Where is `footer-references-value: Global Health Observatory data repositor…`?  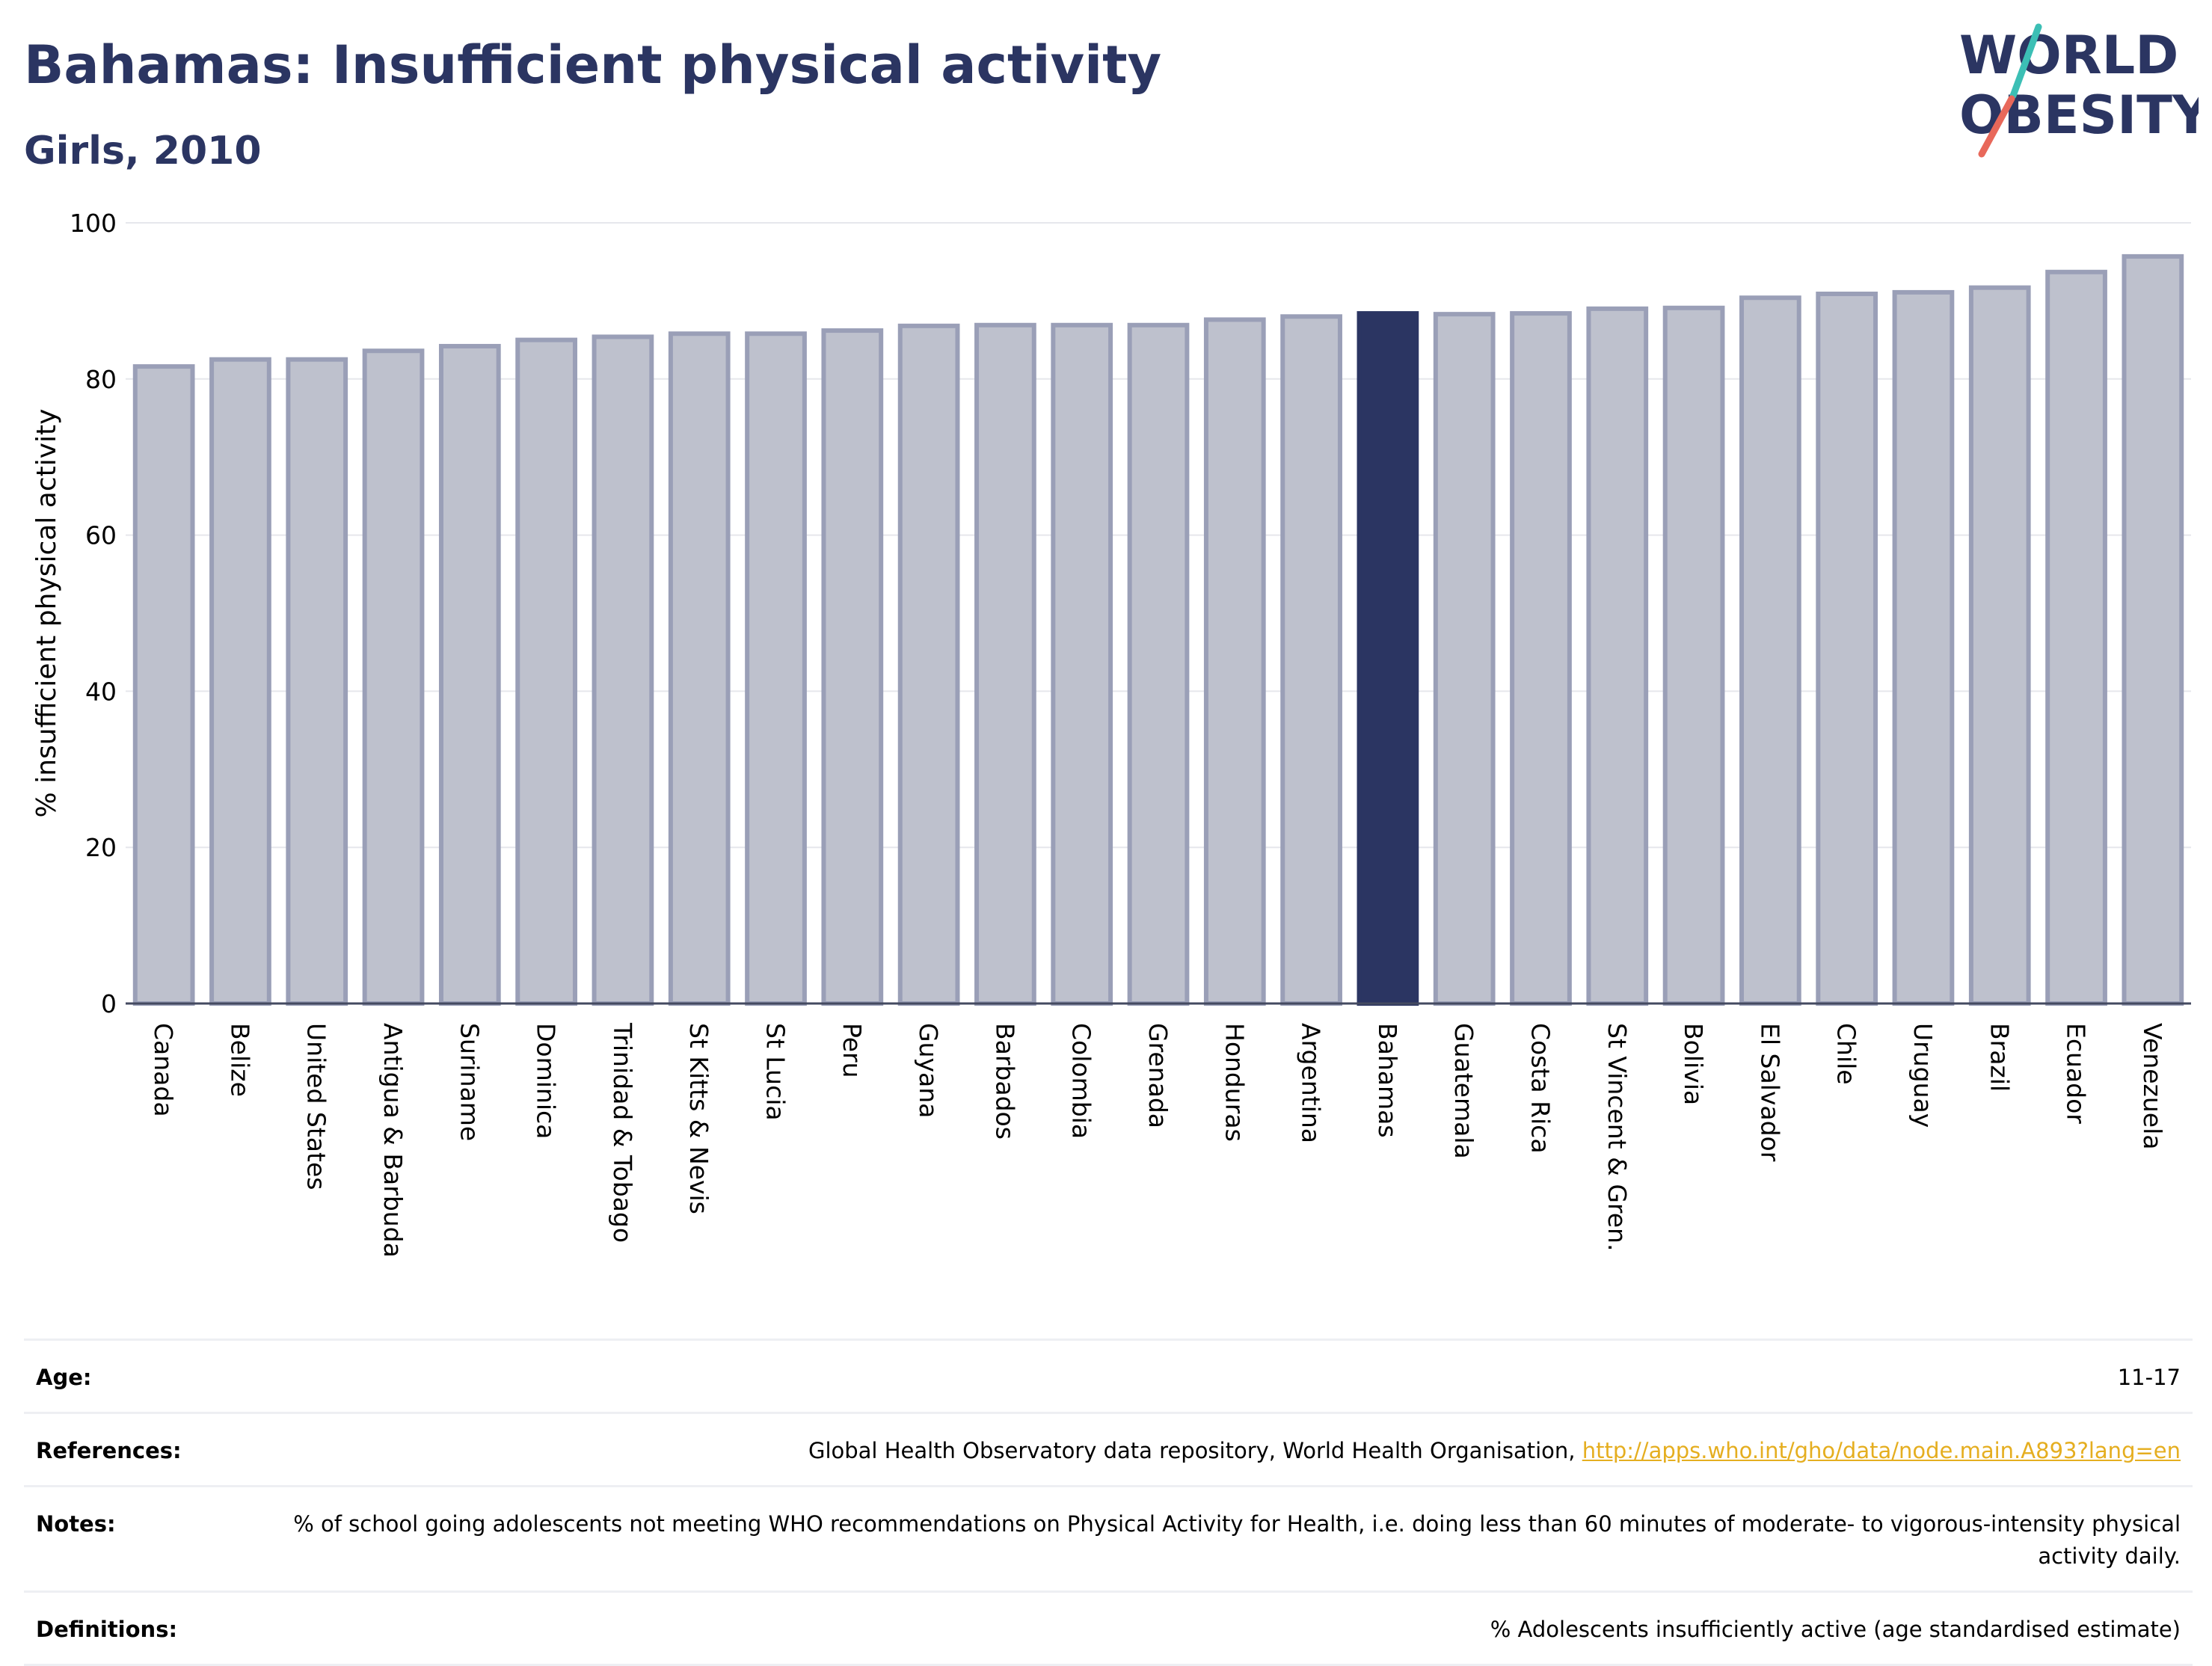
footer-references-value: Global Health Observatory data repositor… is located at coordinates (1494, 1451).